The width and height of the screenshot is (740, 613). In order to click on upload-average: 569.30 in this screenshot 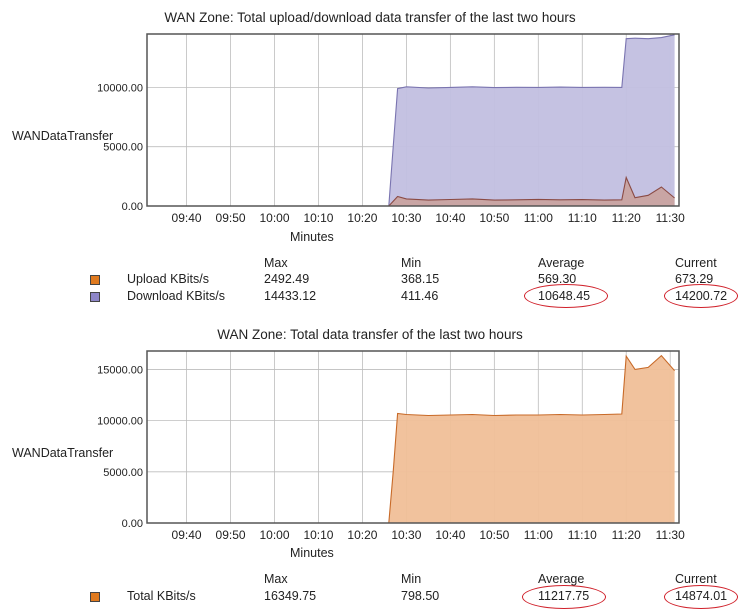, I will do `click(557, 279)`.